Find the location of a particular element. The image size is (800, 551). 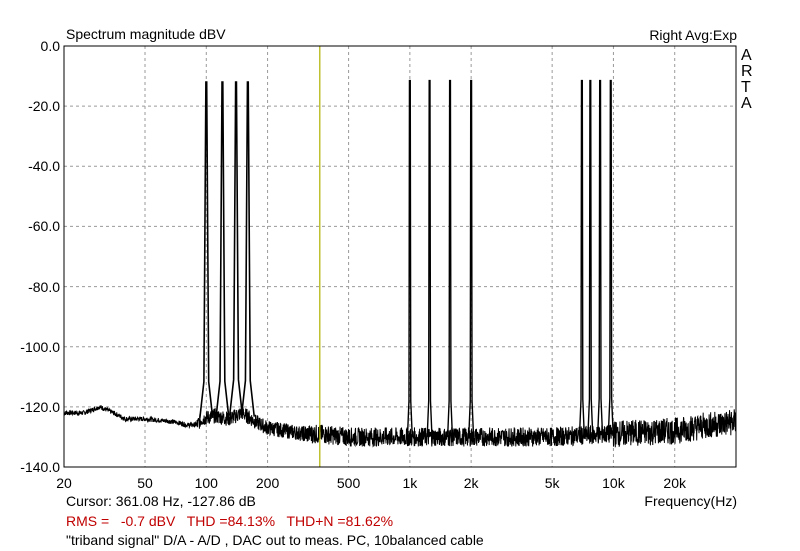

averaging-mode-label: Right Avg:Exp is located at coordinates (693, 35).